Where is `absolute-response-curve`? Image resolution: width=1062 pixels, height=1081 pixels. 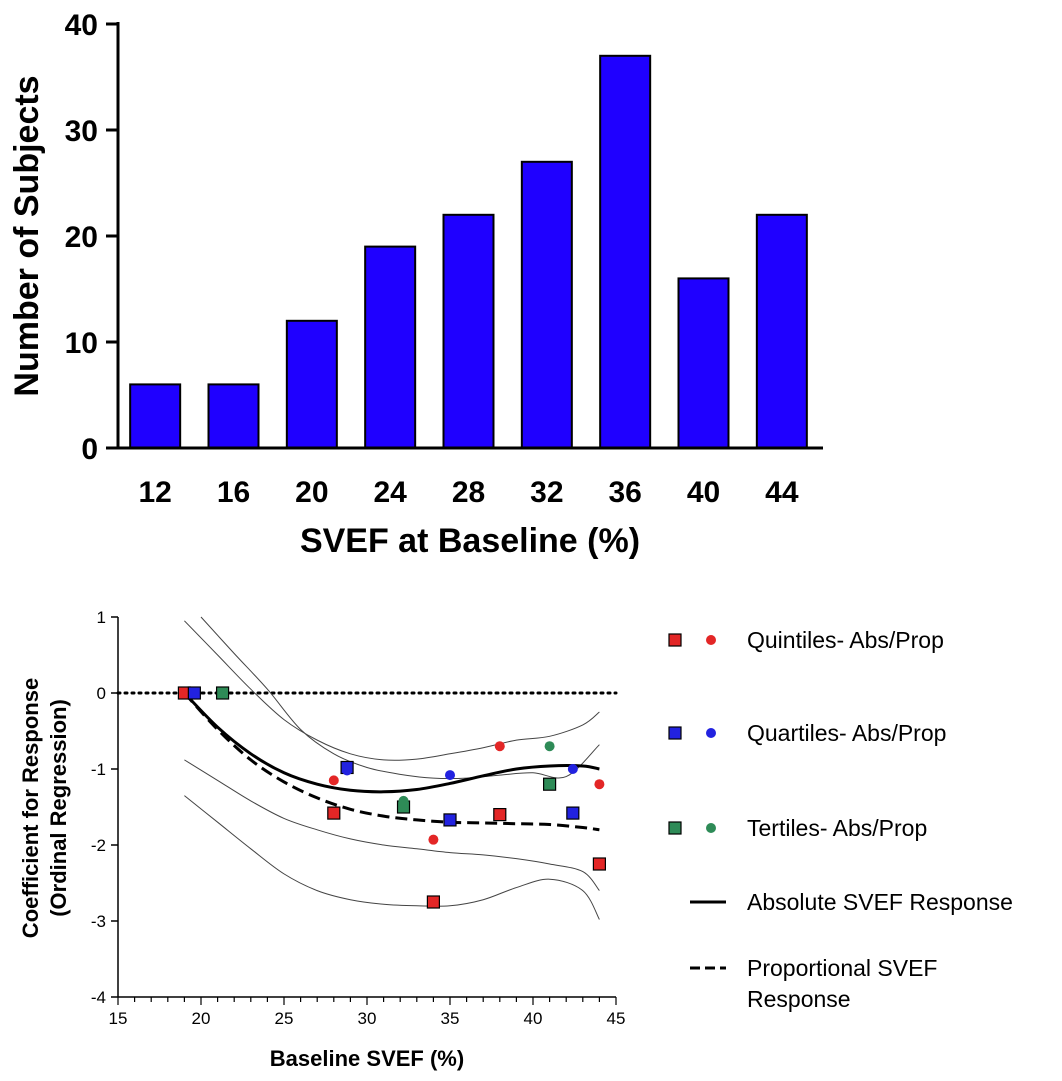 absolute-response-curve is located at coordinates (391, 742).